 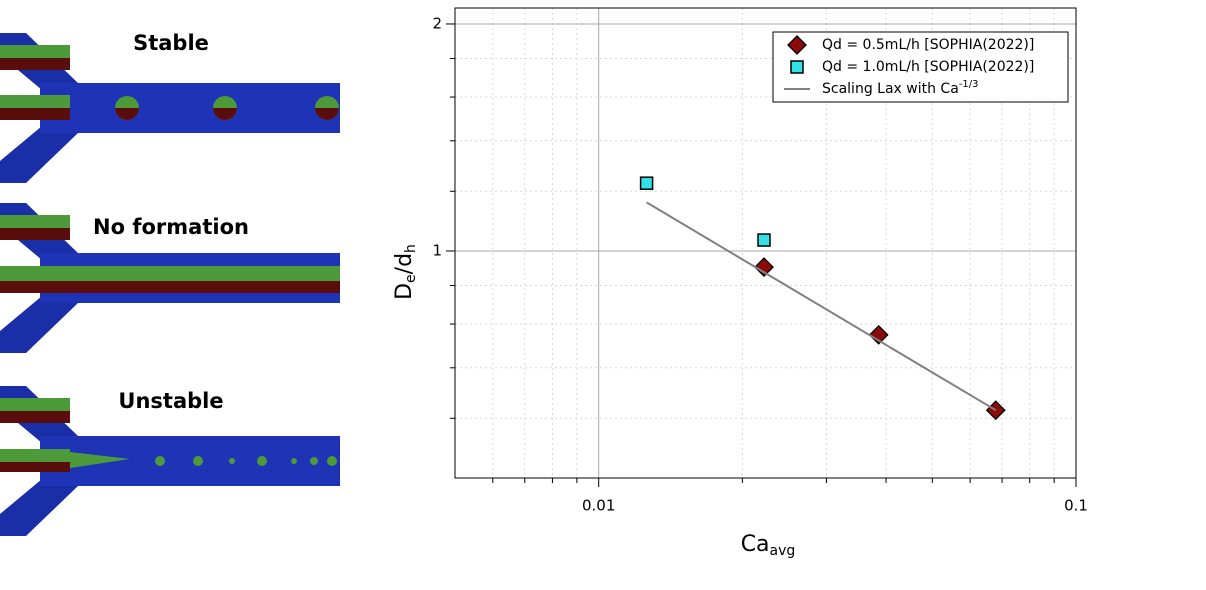 I want to click on legend-text: Qd = 0.5mL/h [SOPHIA(2022)], so click(x=928, y=45).